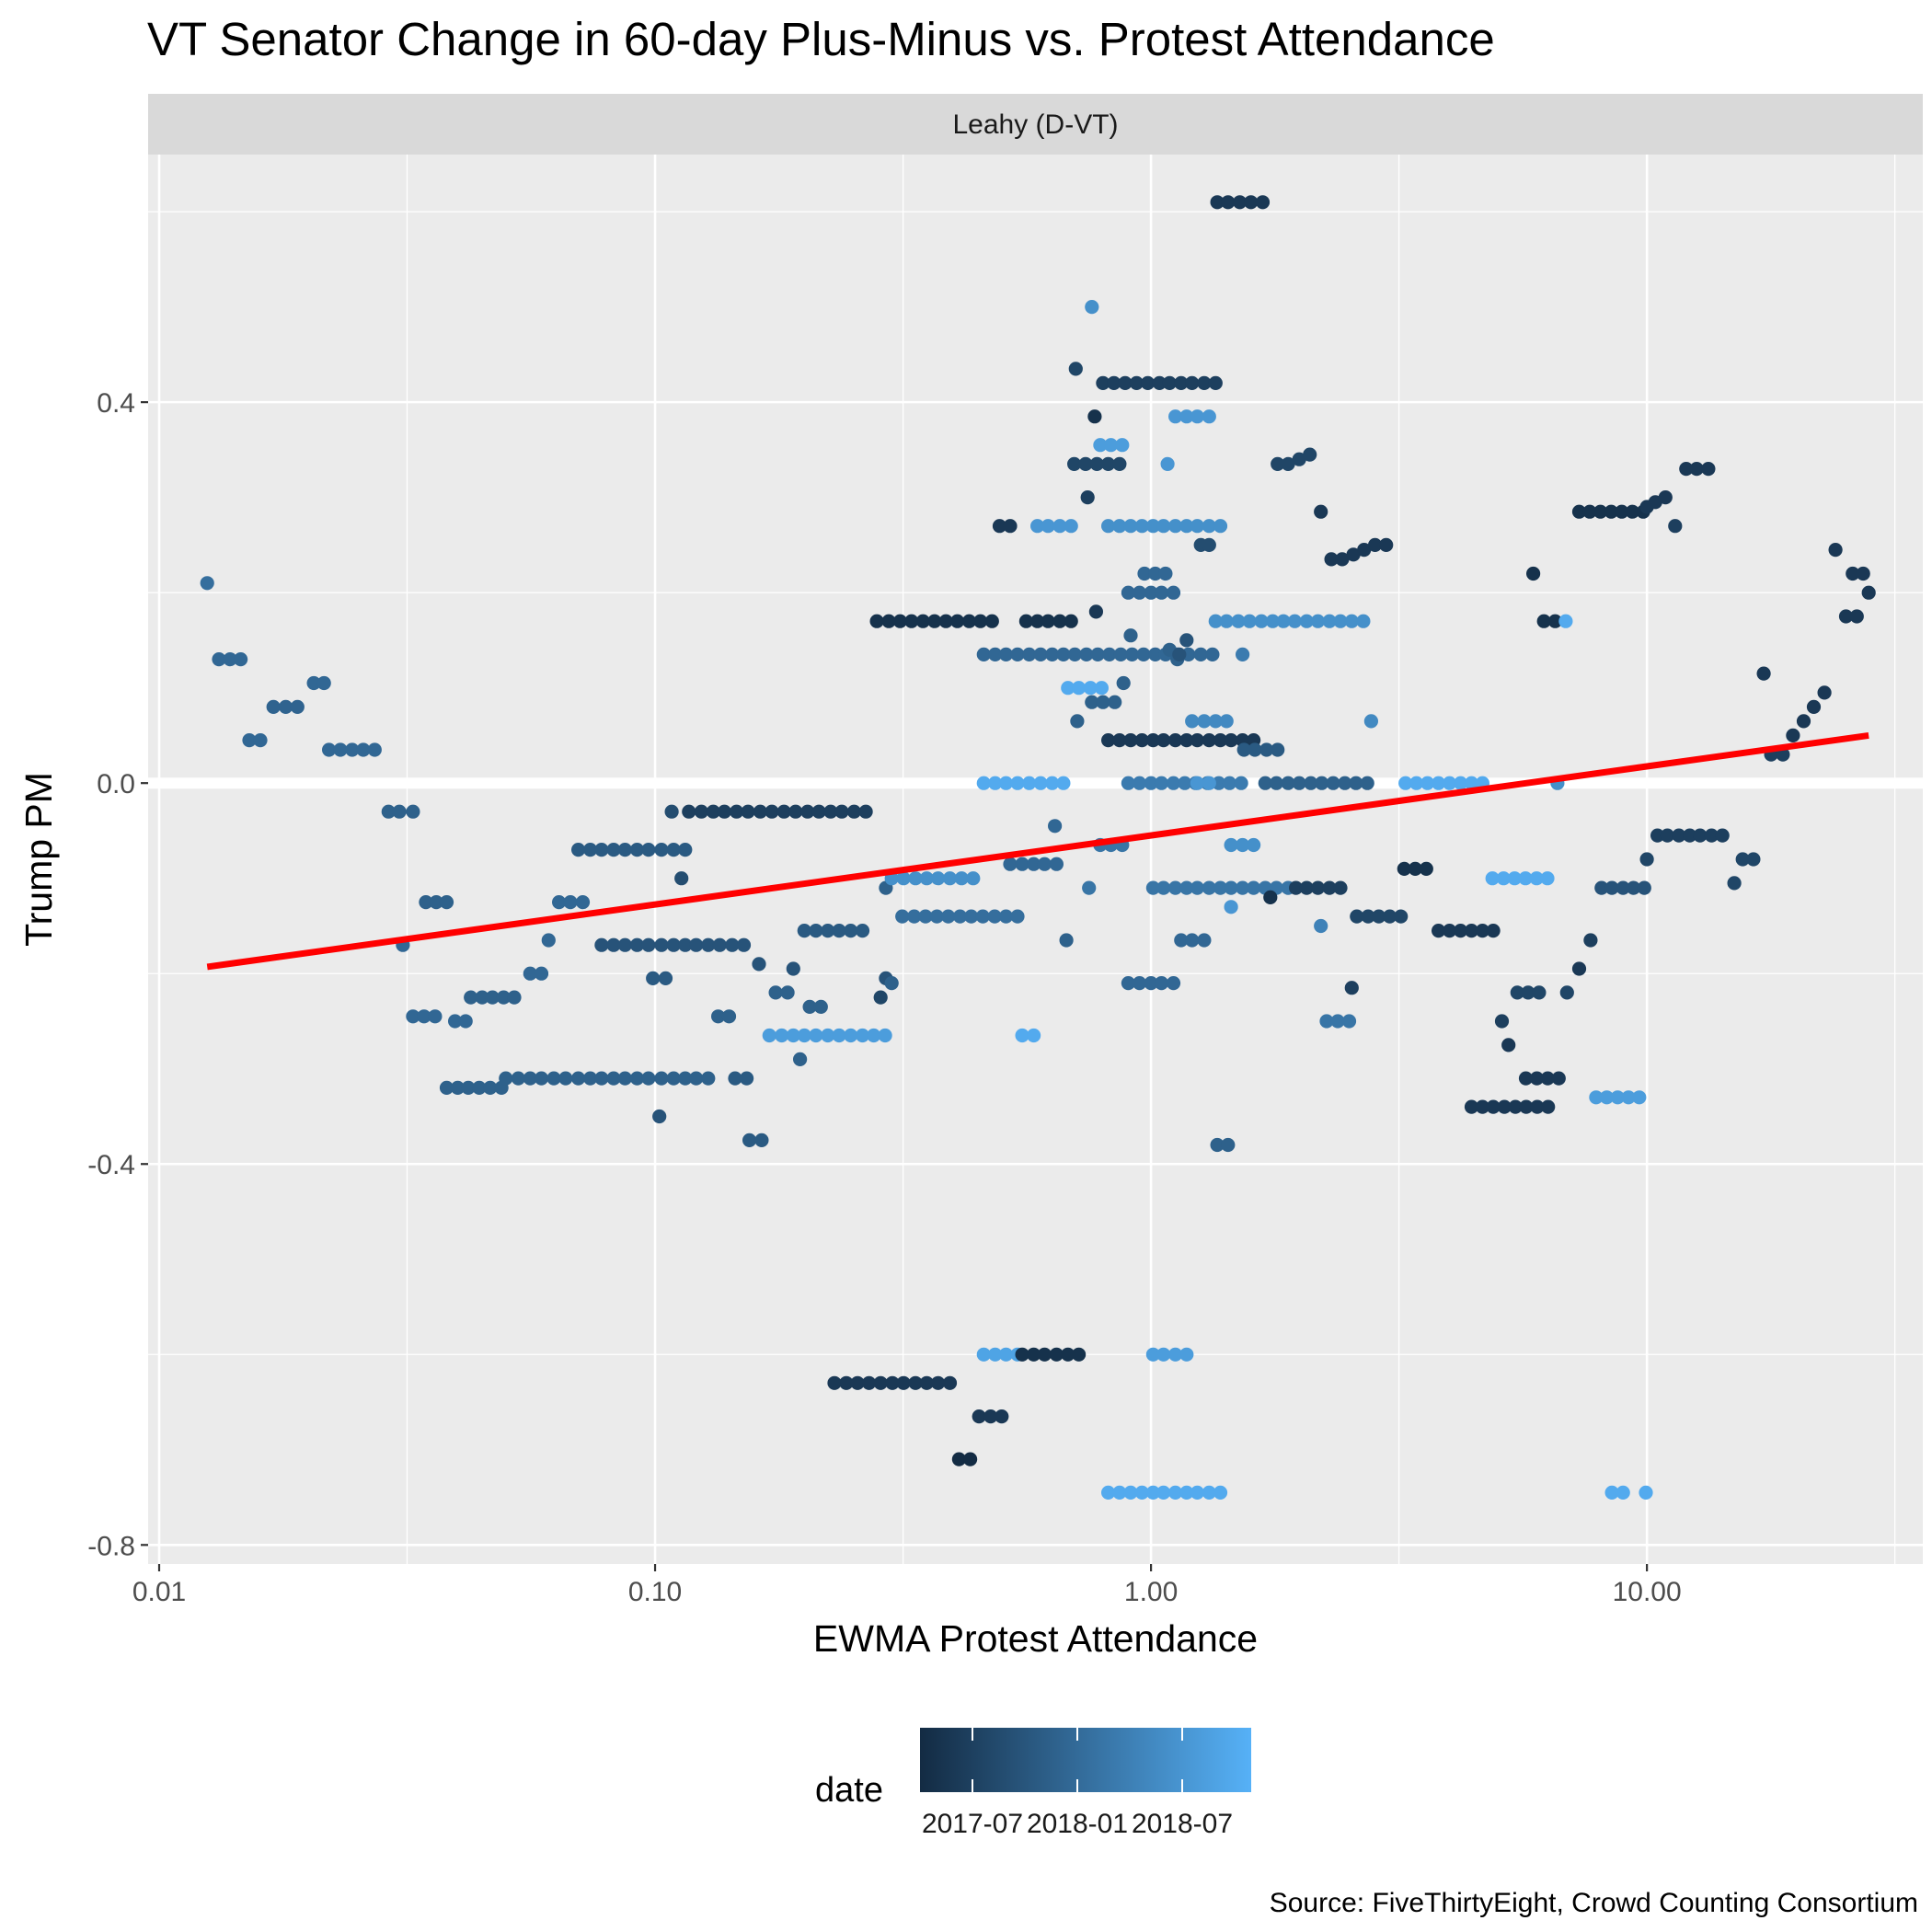  What do you see at coordinates (116, 403) in the screenshot?
I see `y-tick-label: 0.4` at bounding box center [116, 403].